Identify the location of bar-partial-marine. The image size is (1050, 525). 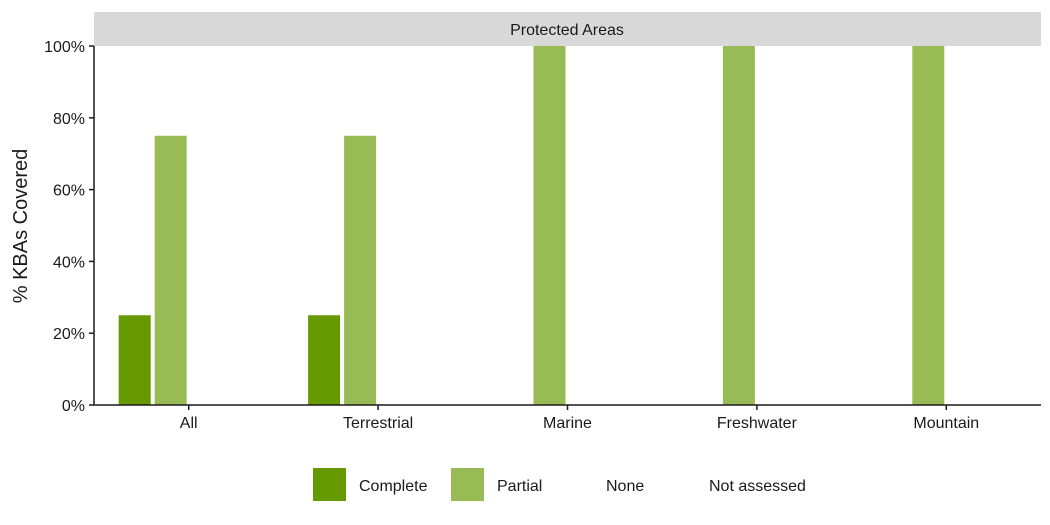
(549, 225).